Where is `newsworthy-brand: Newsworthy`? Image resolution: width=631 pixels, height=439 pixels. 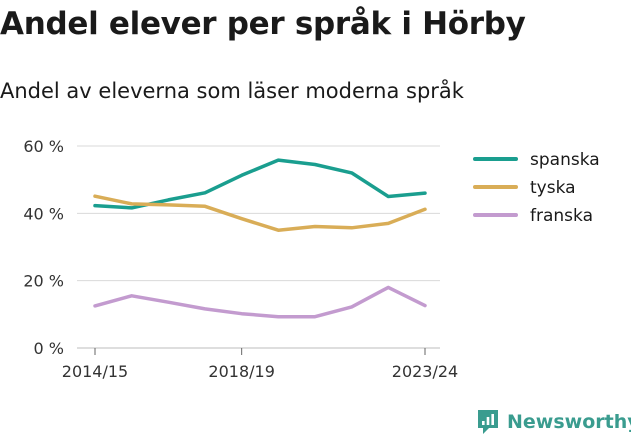
newsworthy-brand: Newsworthy is located at coordinates (553, 422).